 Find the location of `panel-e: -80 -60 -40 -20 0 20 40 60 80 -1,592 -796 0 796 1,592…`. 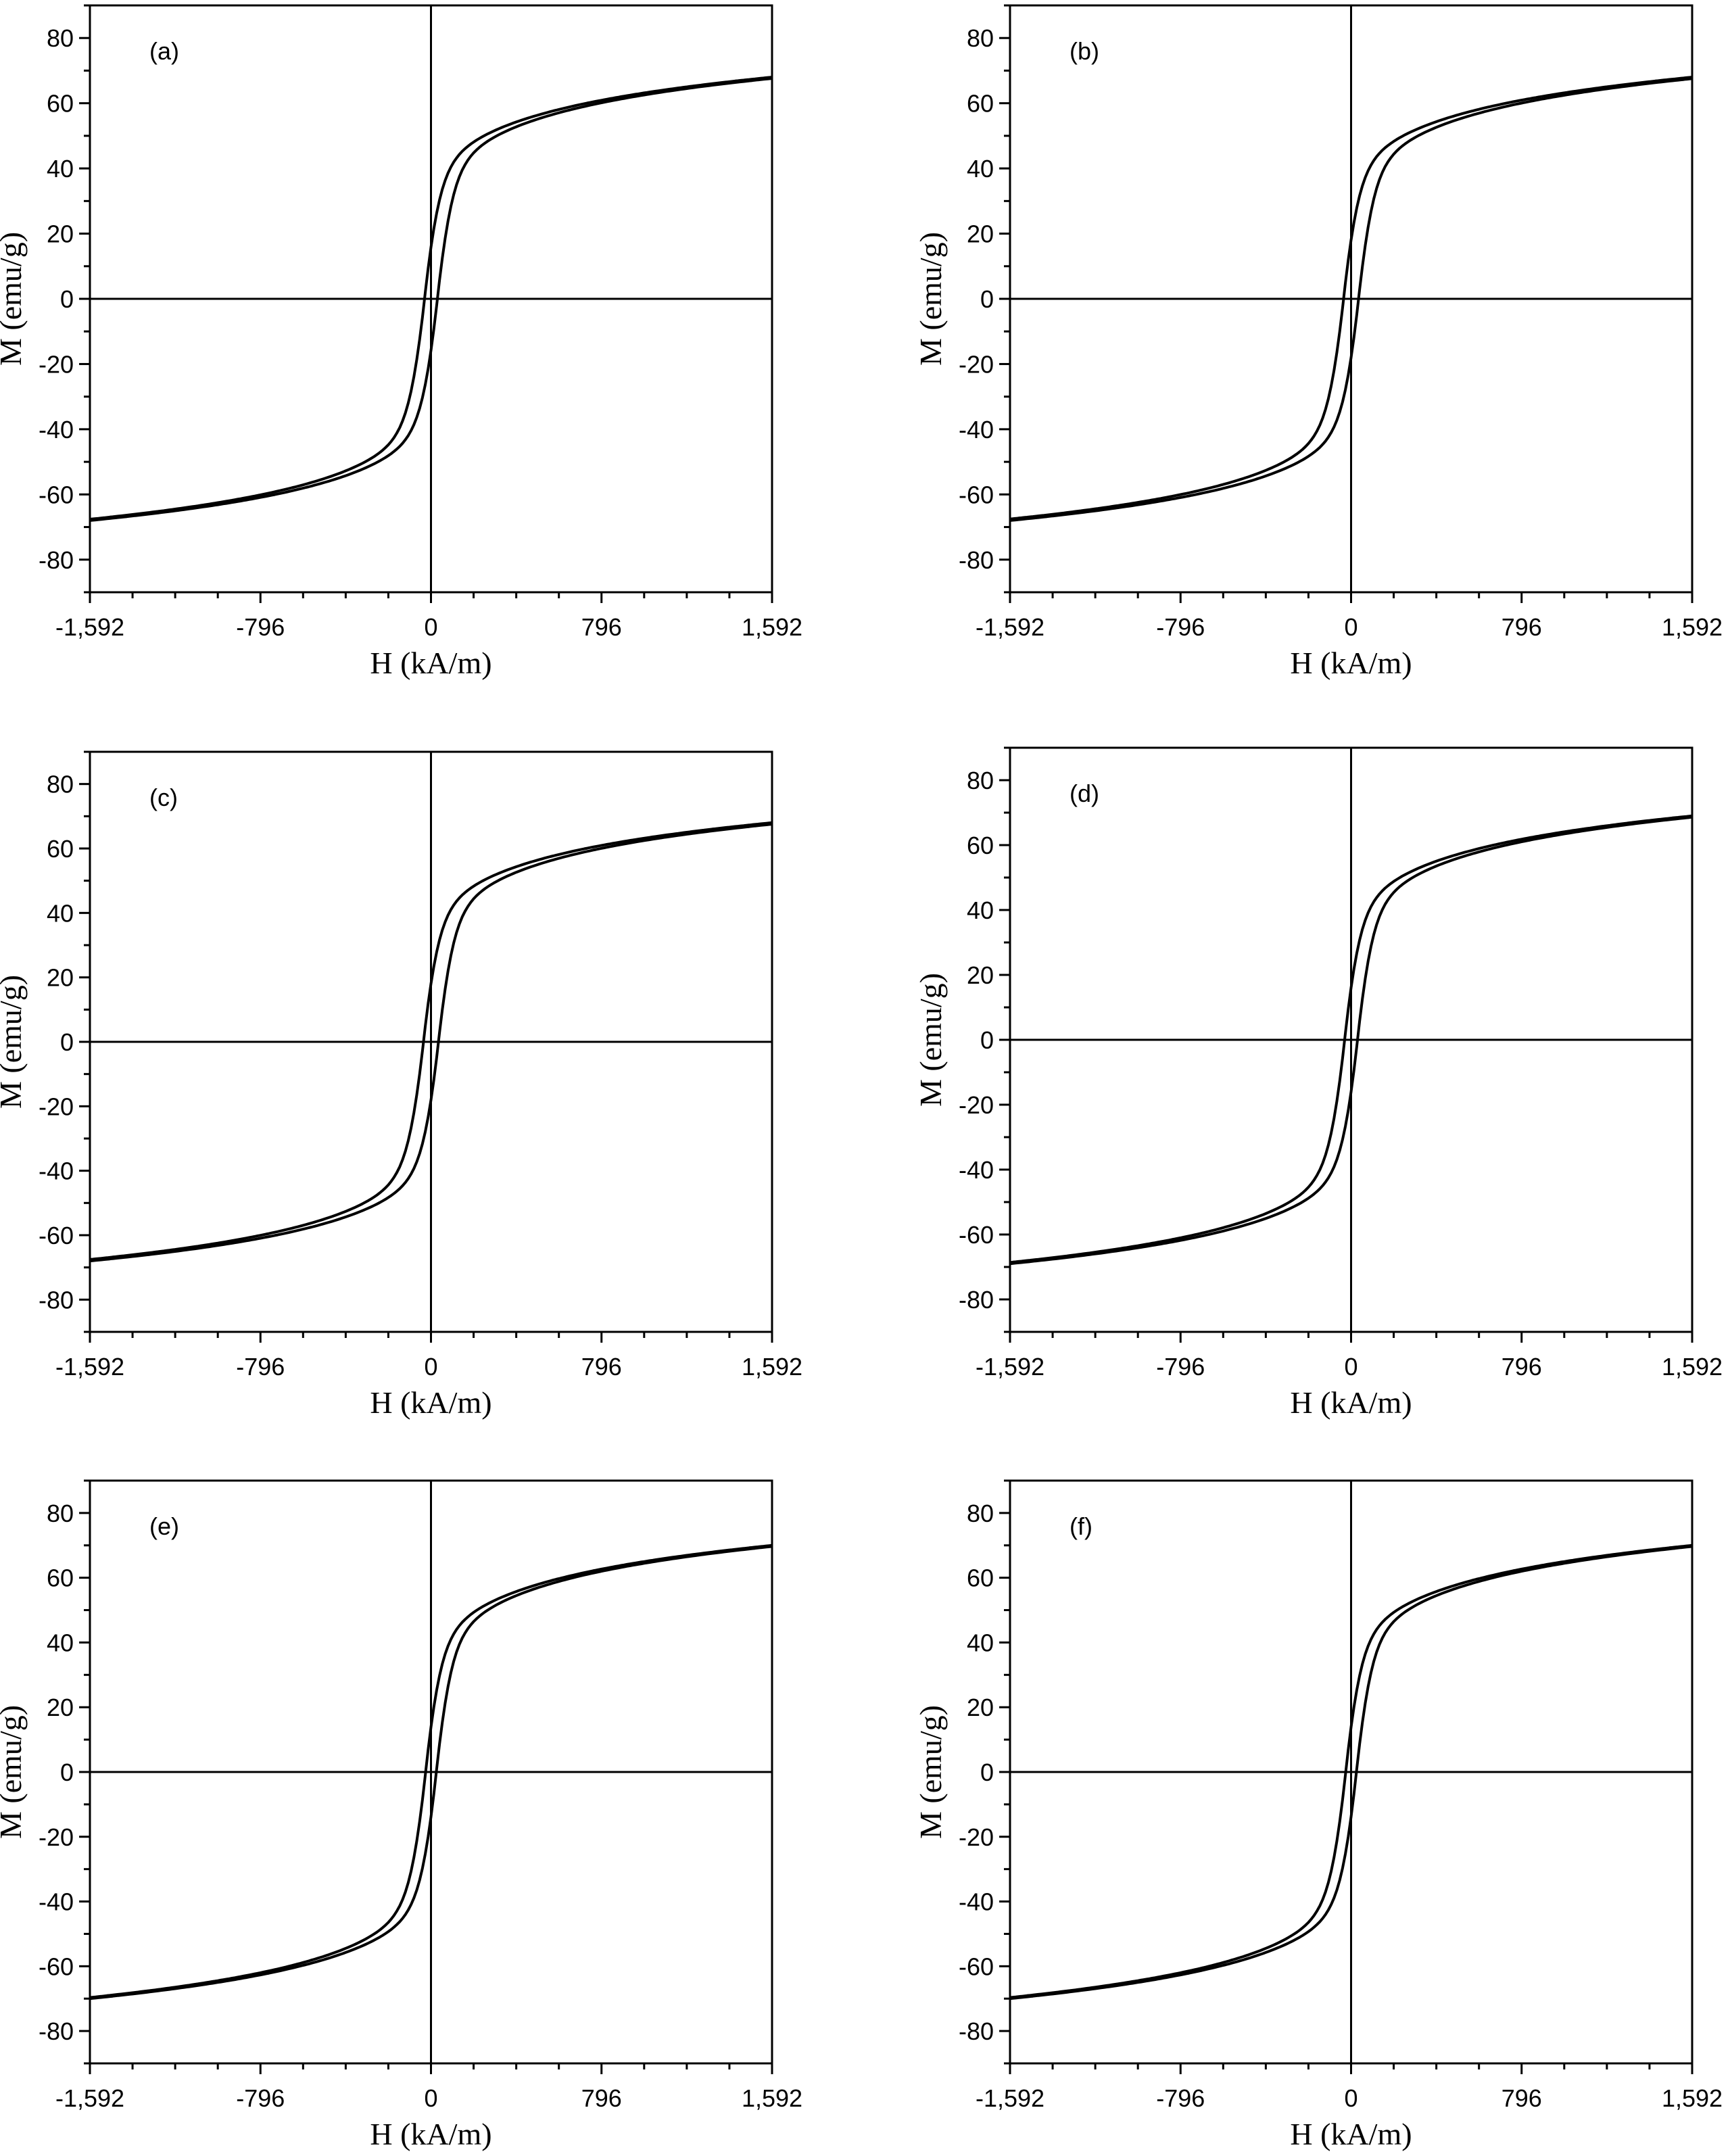

panel-e: -80 -60 -40 -20 0 20 40 60 80 -1,592 -796 0 796 1,592… is located at coordinates (401, 1815).